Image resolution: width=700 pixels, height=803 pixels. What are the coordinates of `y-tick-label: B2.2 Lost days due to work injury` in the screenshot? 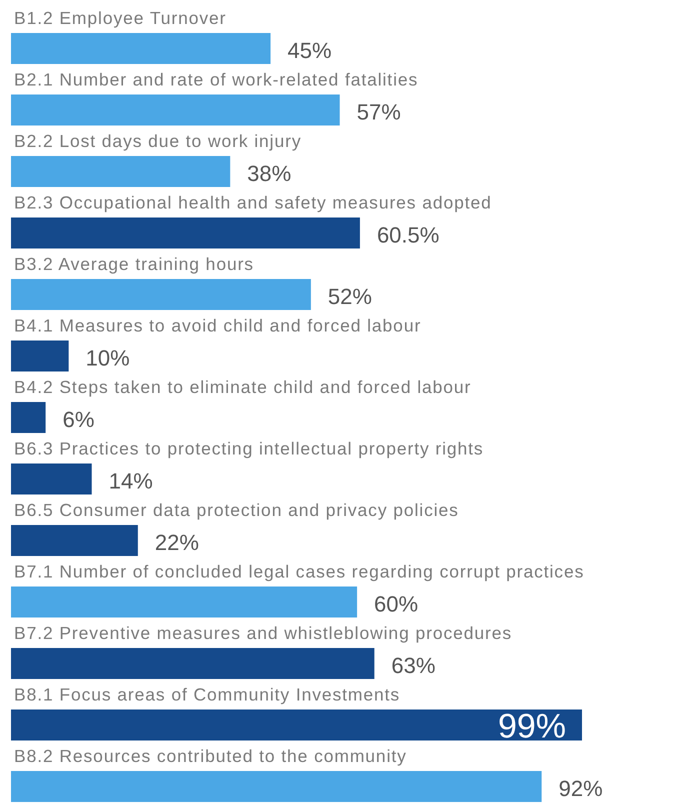 It's located at (158, 141).